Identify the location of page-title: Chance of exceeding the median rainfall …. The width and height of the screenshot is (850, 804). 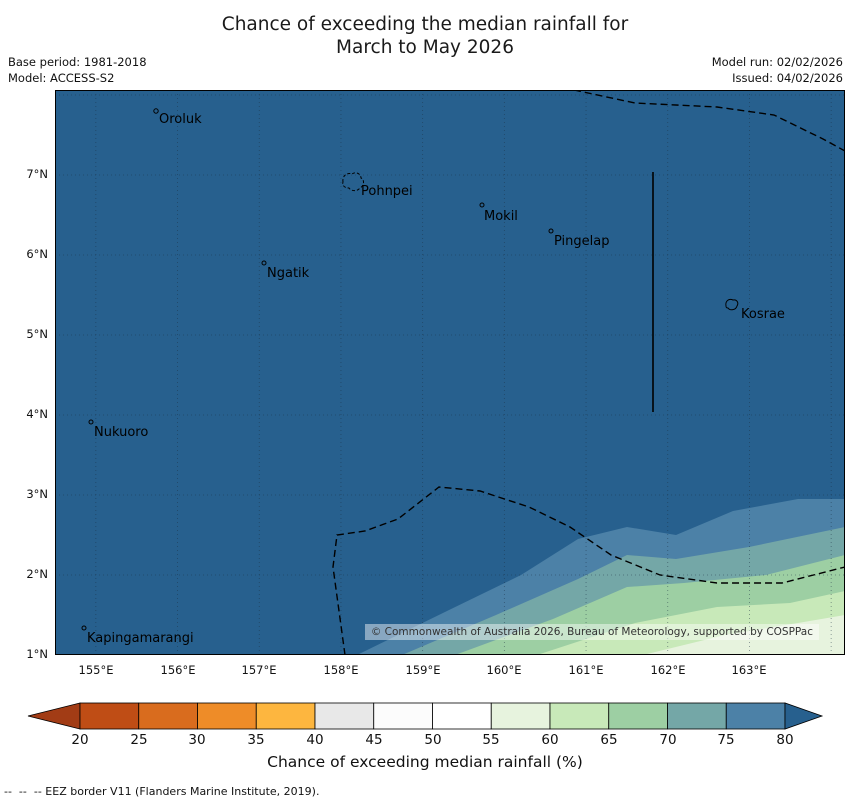
(425, 36).